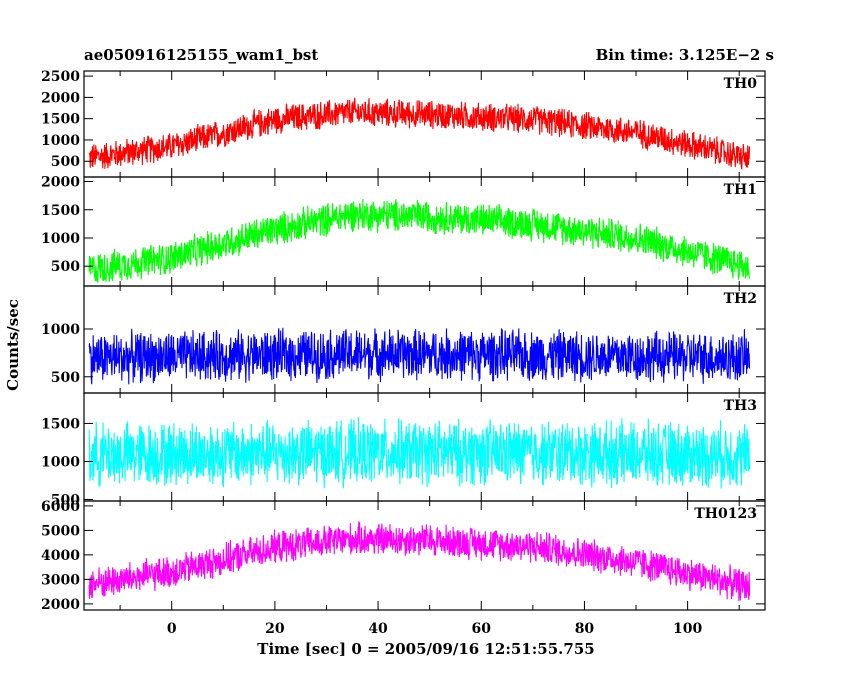 The height and width of the screenshot is (680, 850). I want to click on series-line-th3, so click(419, 452).